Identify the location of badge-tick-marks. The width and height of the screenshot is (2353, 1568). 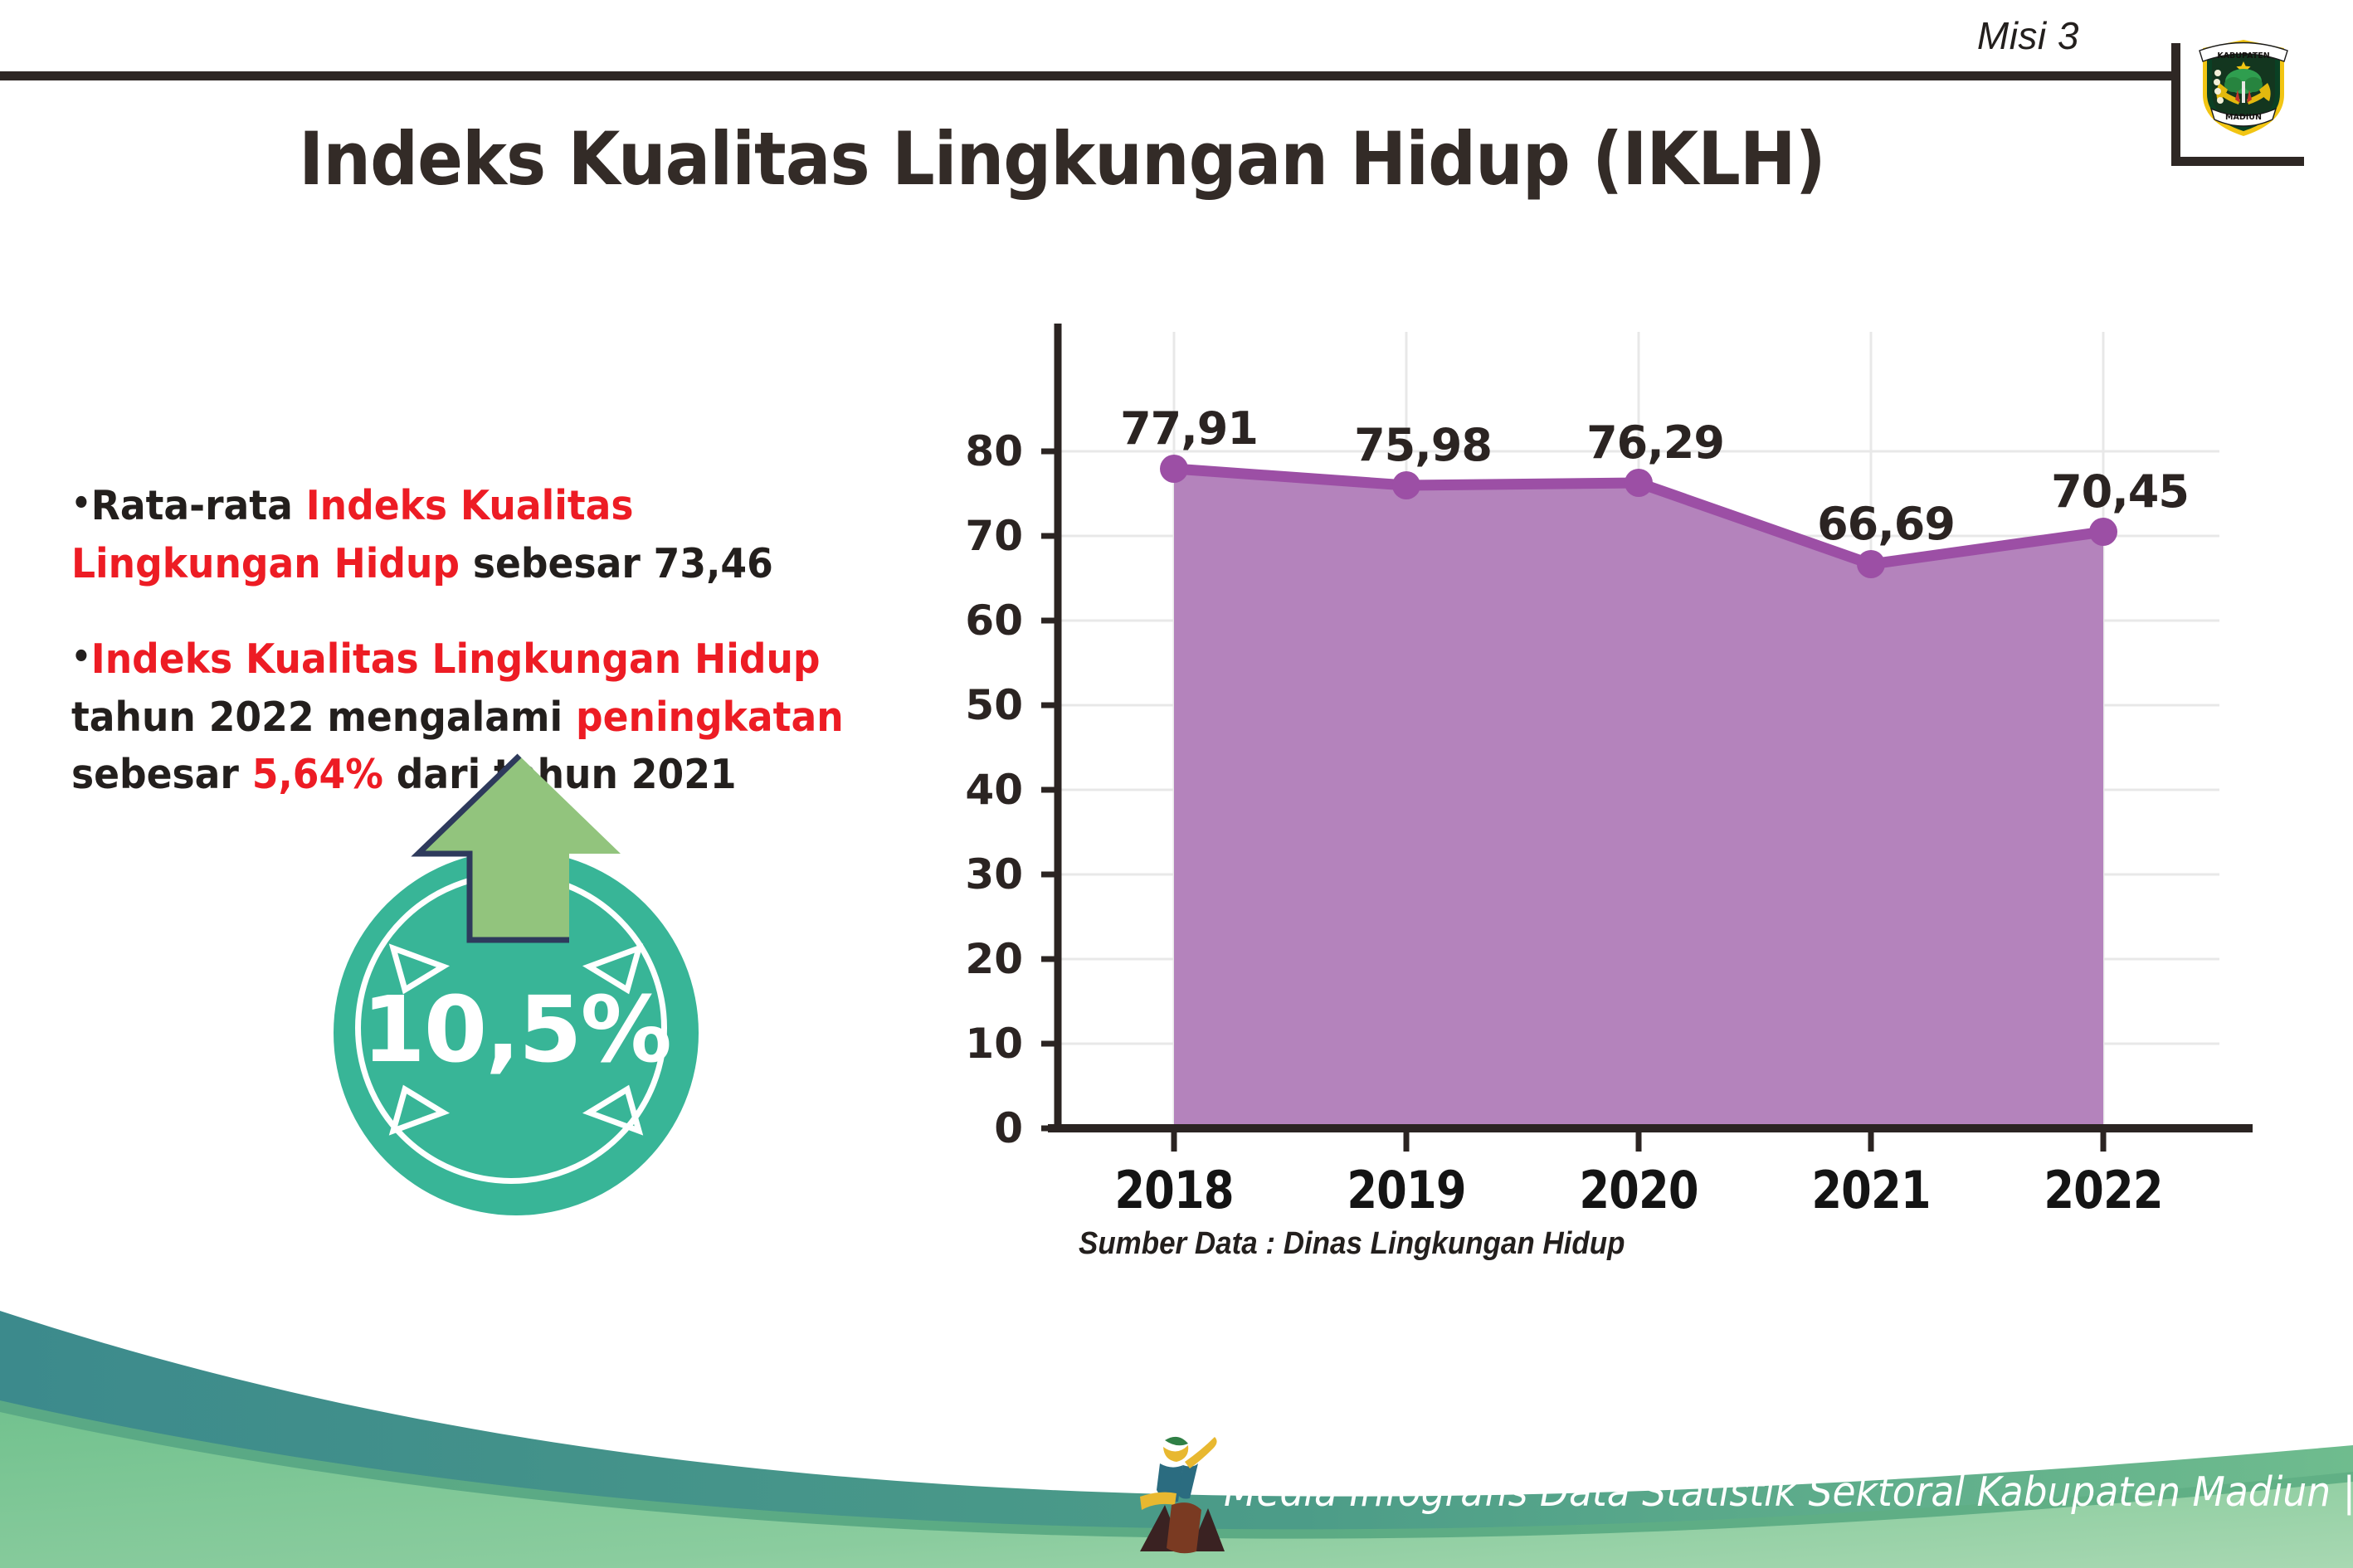
(516, 1039).